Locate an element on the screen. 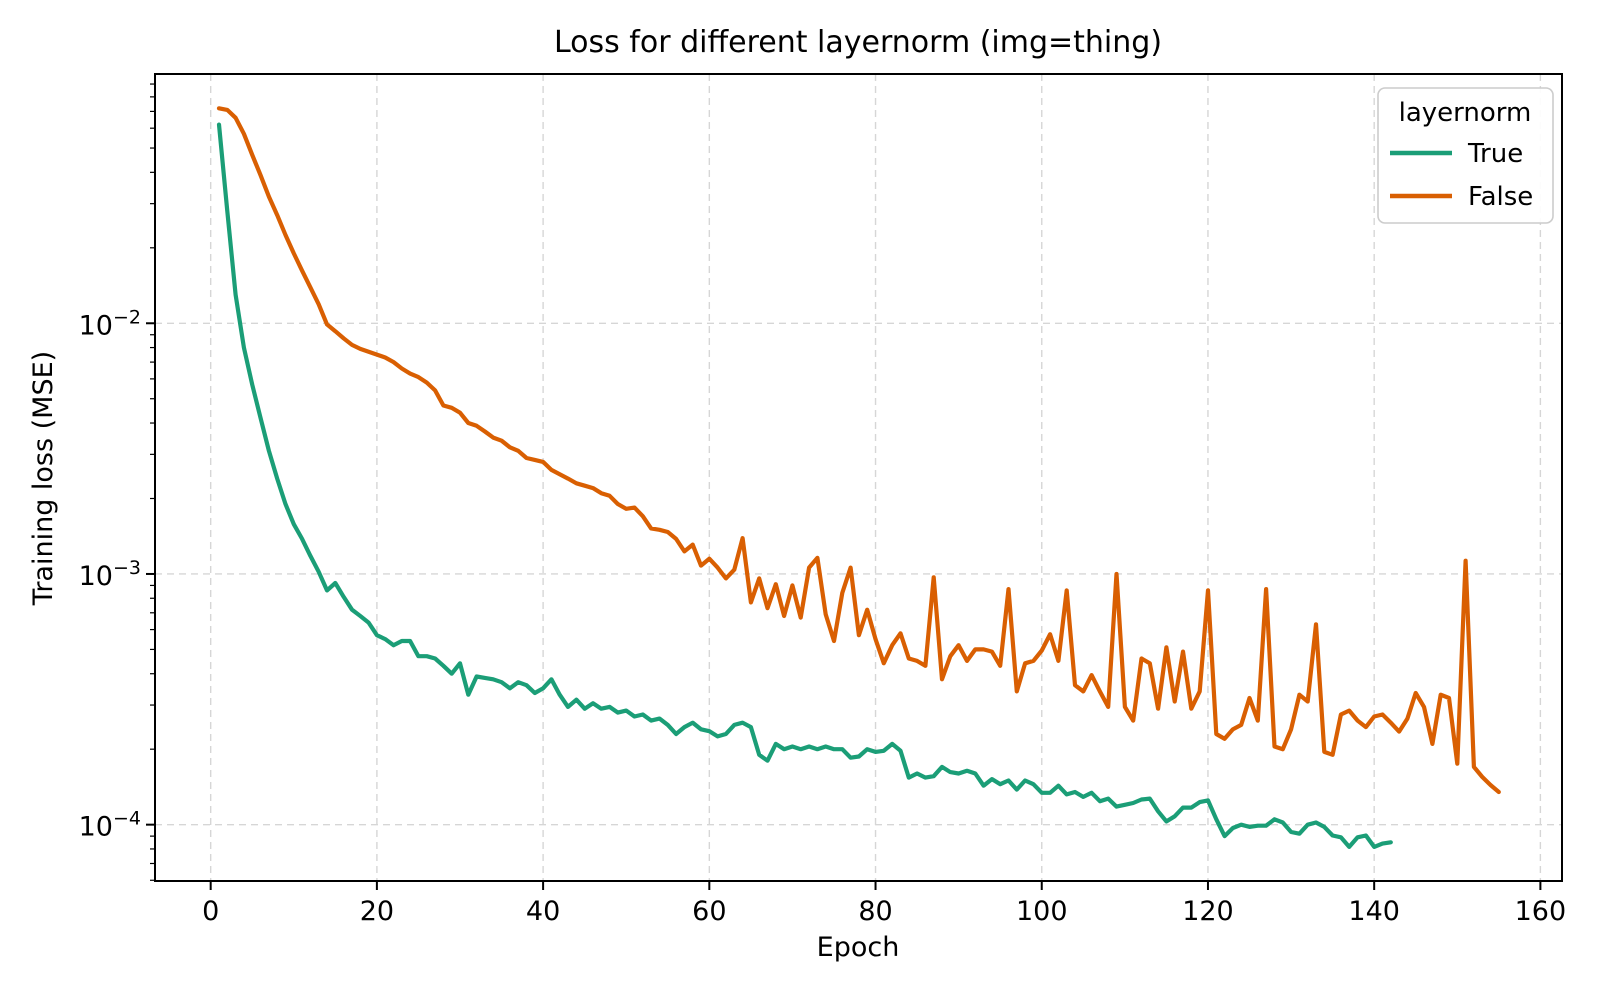 The image size is (1600, 1004). x-tick-label: 160 is located at coordinates (1541, 911).